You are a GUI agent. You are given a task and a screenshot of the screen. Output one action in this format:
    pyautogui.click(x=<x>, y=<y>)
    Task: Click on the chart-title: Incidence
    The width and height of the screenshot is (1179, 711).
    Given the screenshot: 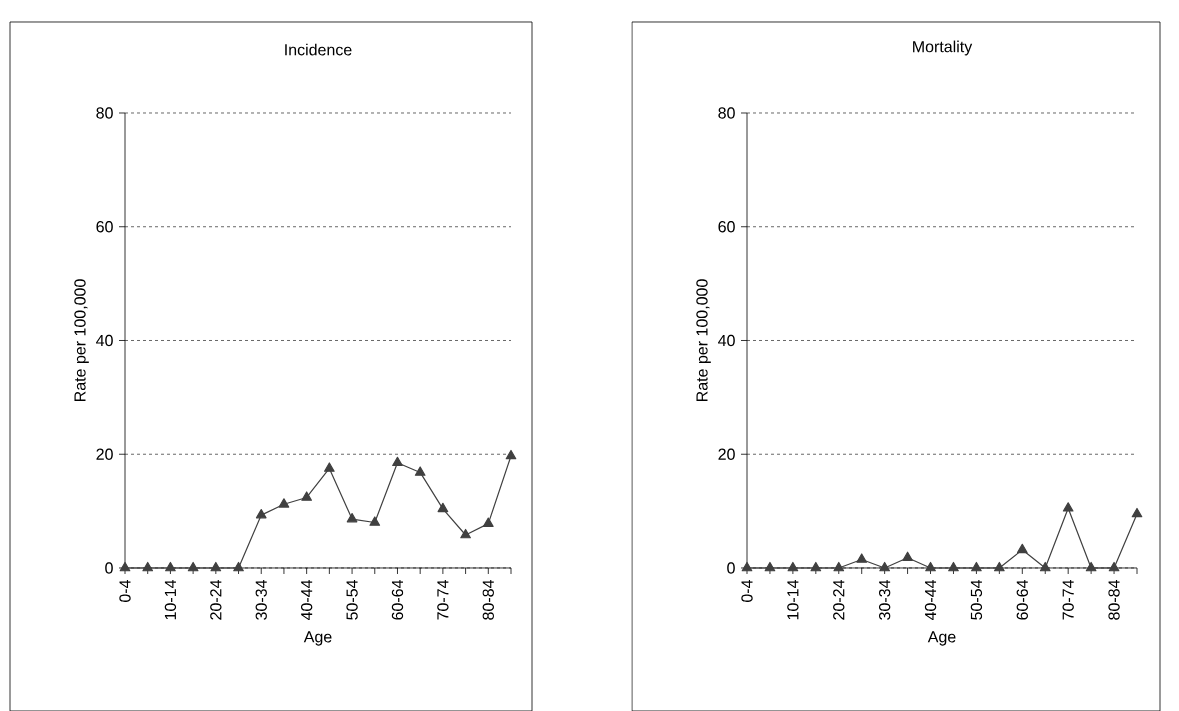 What is the action you would take?
    pyautogui.click(x=318, y=49)
    